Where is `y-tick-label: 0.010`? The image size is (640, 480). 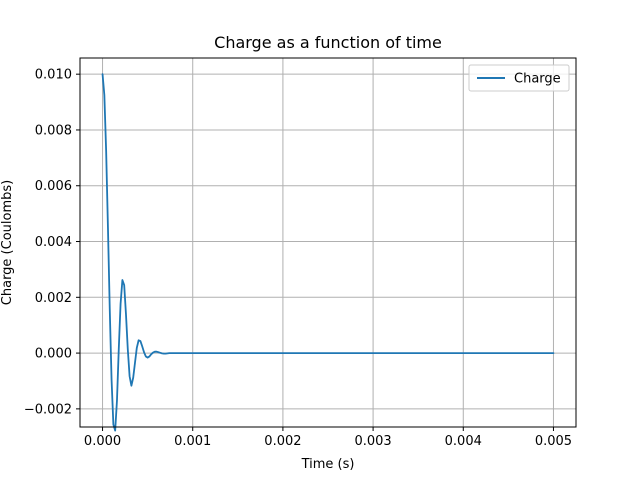 y-tick-label: 0.010 is located at coordinates (53, 75).